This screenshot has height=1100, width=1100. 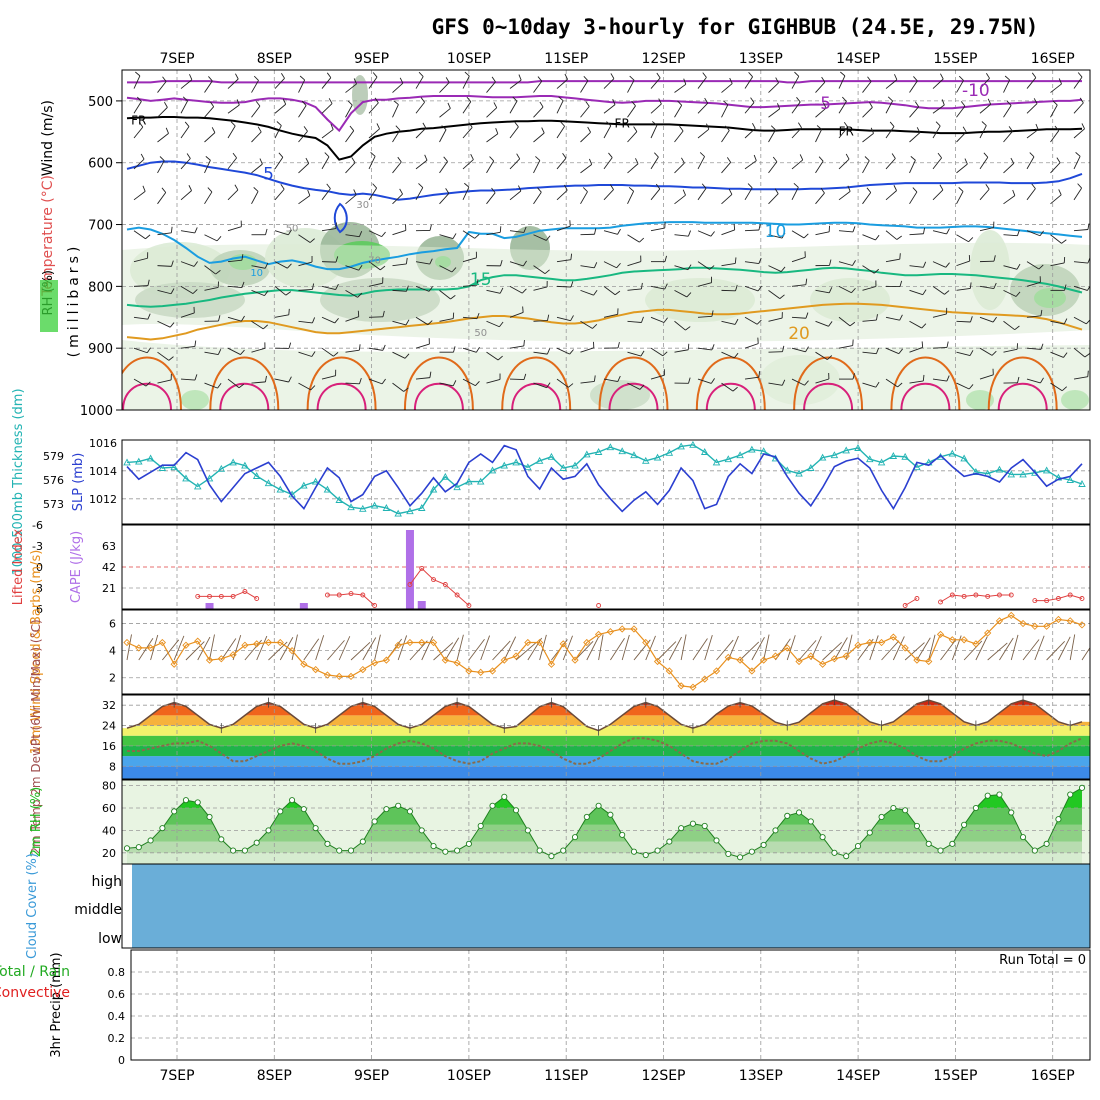 I want to click on y-tick-temp: 24, so click(x=109, y=726).